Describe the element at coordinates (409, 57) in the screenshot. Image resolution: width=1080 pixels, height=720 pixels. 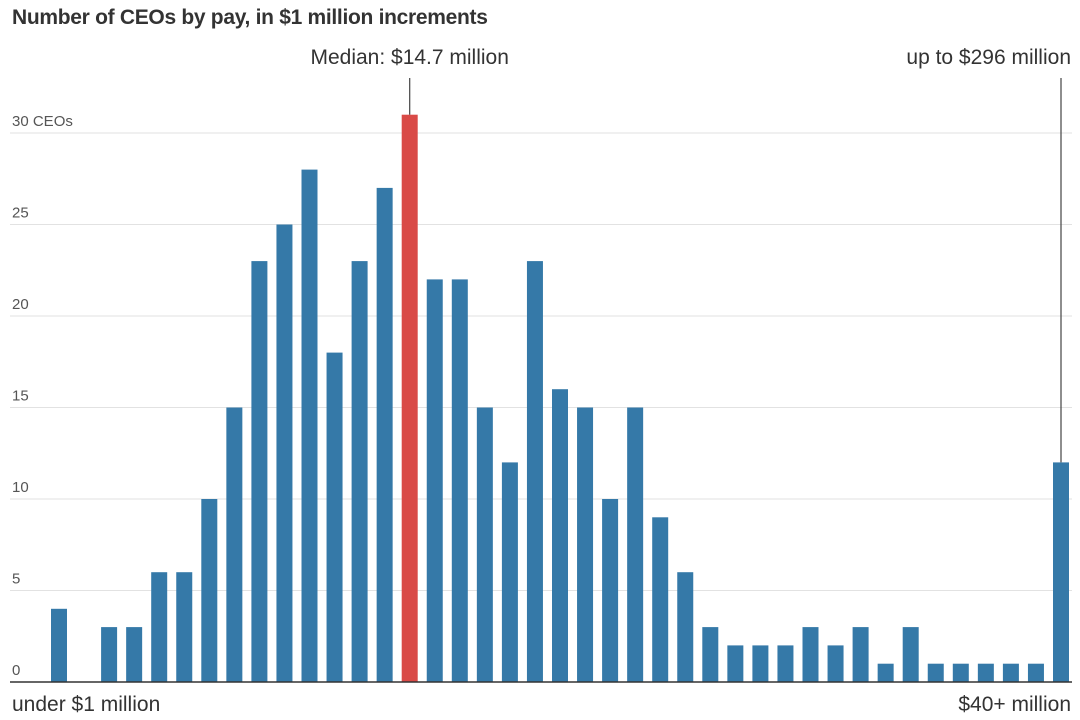
I see `median-annotation: Median: $14.7 million` at that location.